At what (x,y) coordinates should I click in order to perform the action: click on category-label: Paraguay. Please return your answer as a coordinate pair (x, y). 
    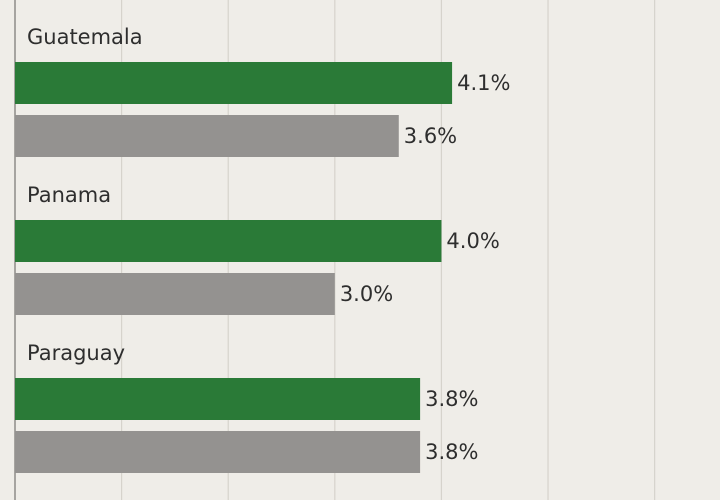
    Looking at the image, I should click on (76, 353).